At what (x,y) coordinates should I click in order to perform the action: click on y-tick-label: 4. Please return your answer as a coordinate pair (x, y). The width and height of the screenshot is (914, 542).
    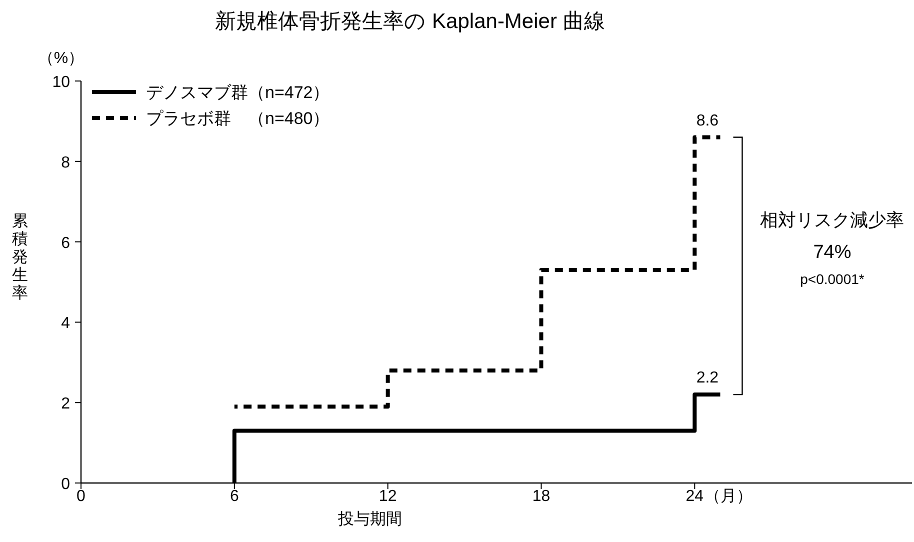
    Looking at the image, I should click on (65, 323).